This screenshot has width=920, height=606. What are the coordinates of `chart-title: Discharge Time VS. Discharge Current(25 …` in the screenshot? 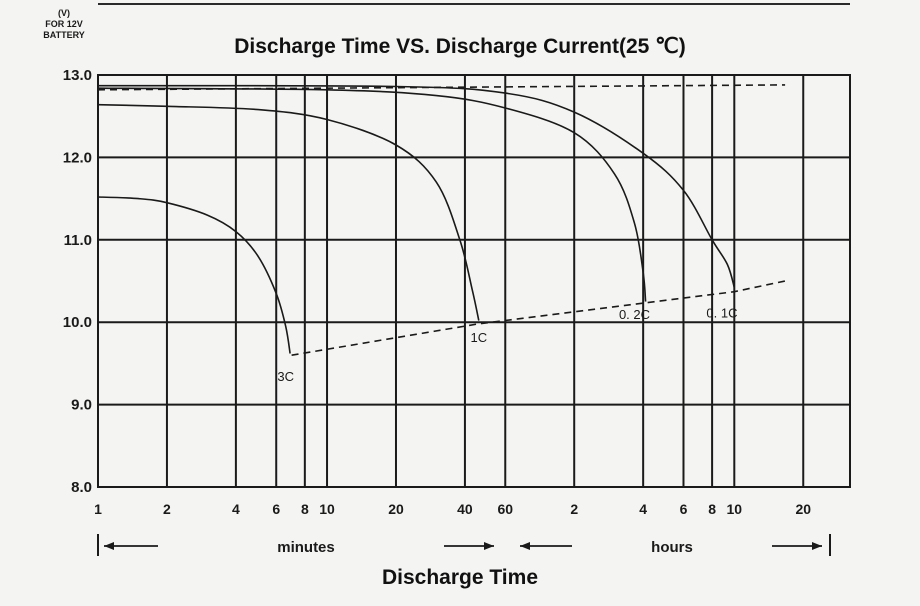 It's located at (460, 46).